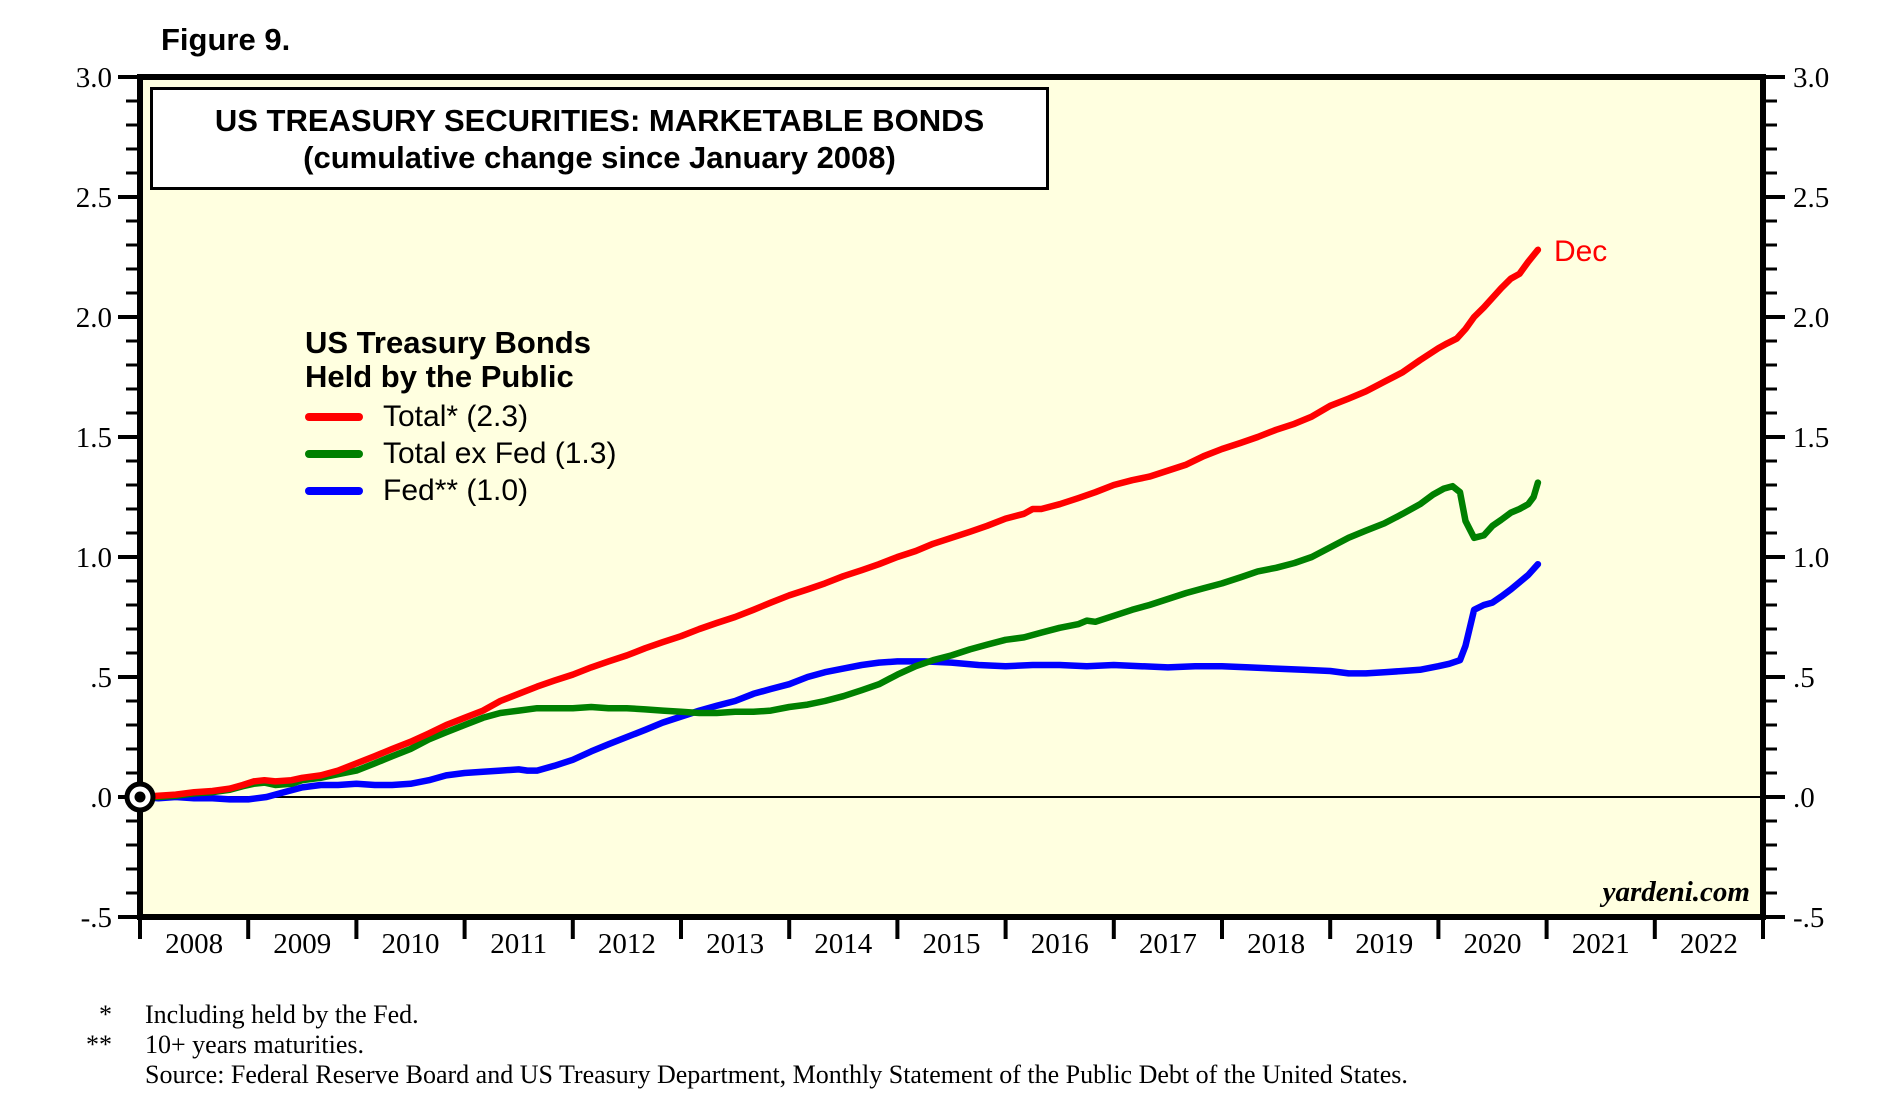 The image size is (1904, 1101). Describe the element at coordinates (599, 157) in the screenshot. I see `chart-title-line2: (cumulative change since January 2008)` at that location.